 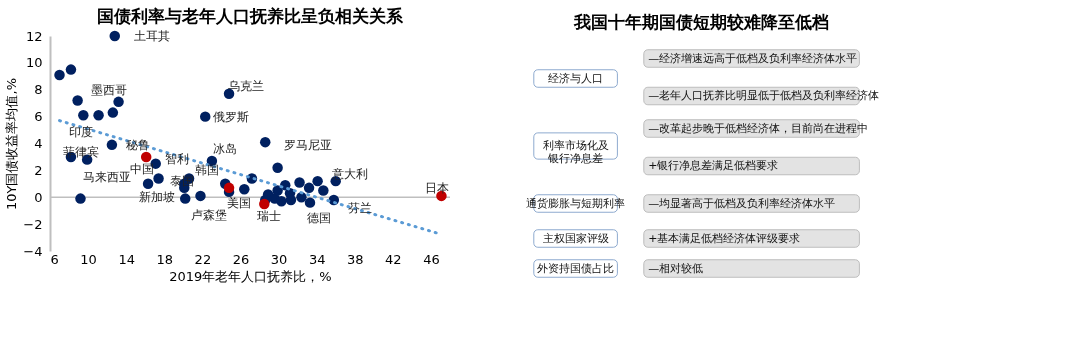 What do you see at coordinates (241, 259) in the screenshot?
I see `x-tick-label: 26` at bounding box center [241, 259].